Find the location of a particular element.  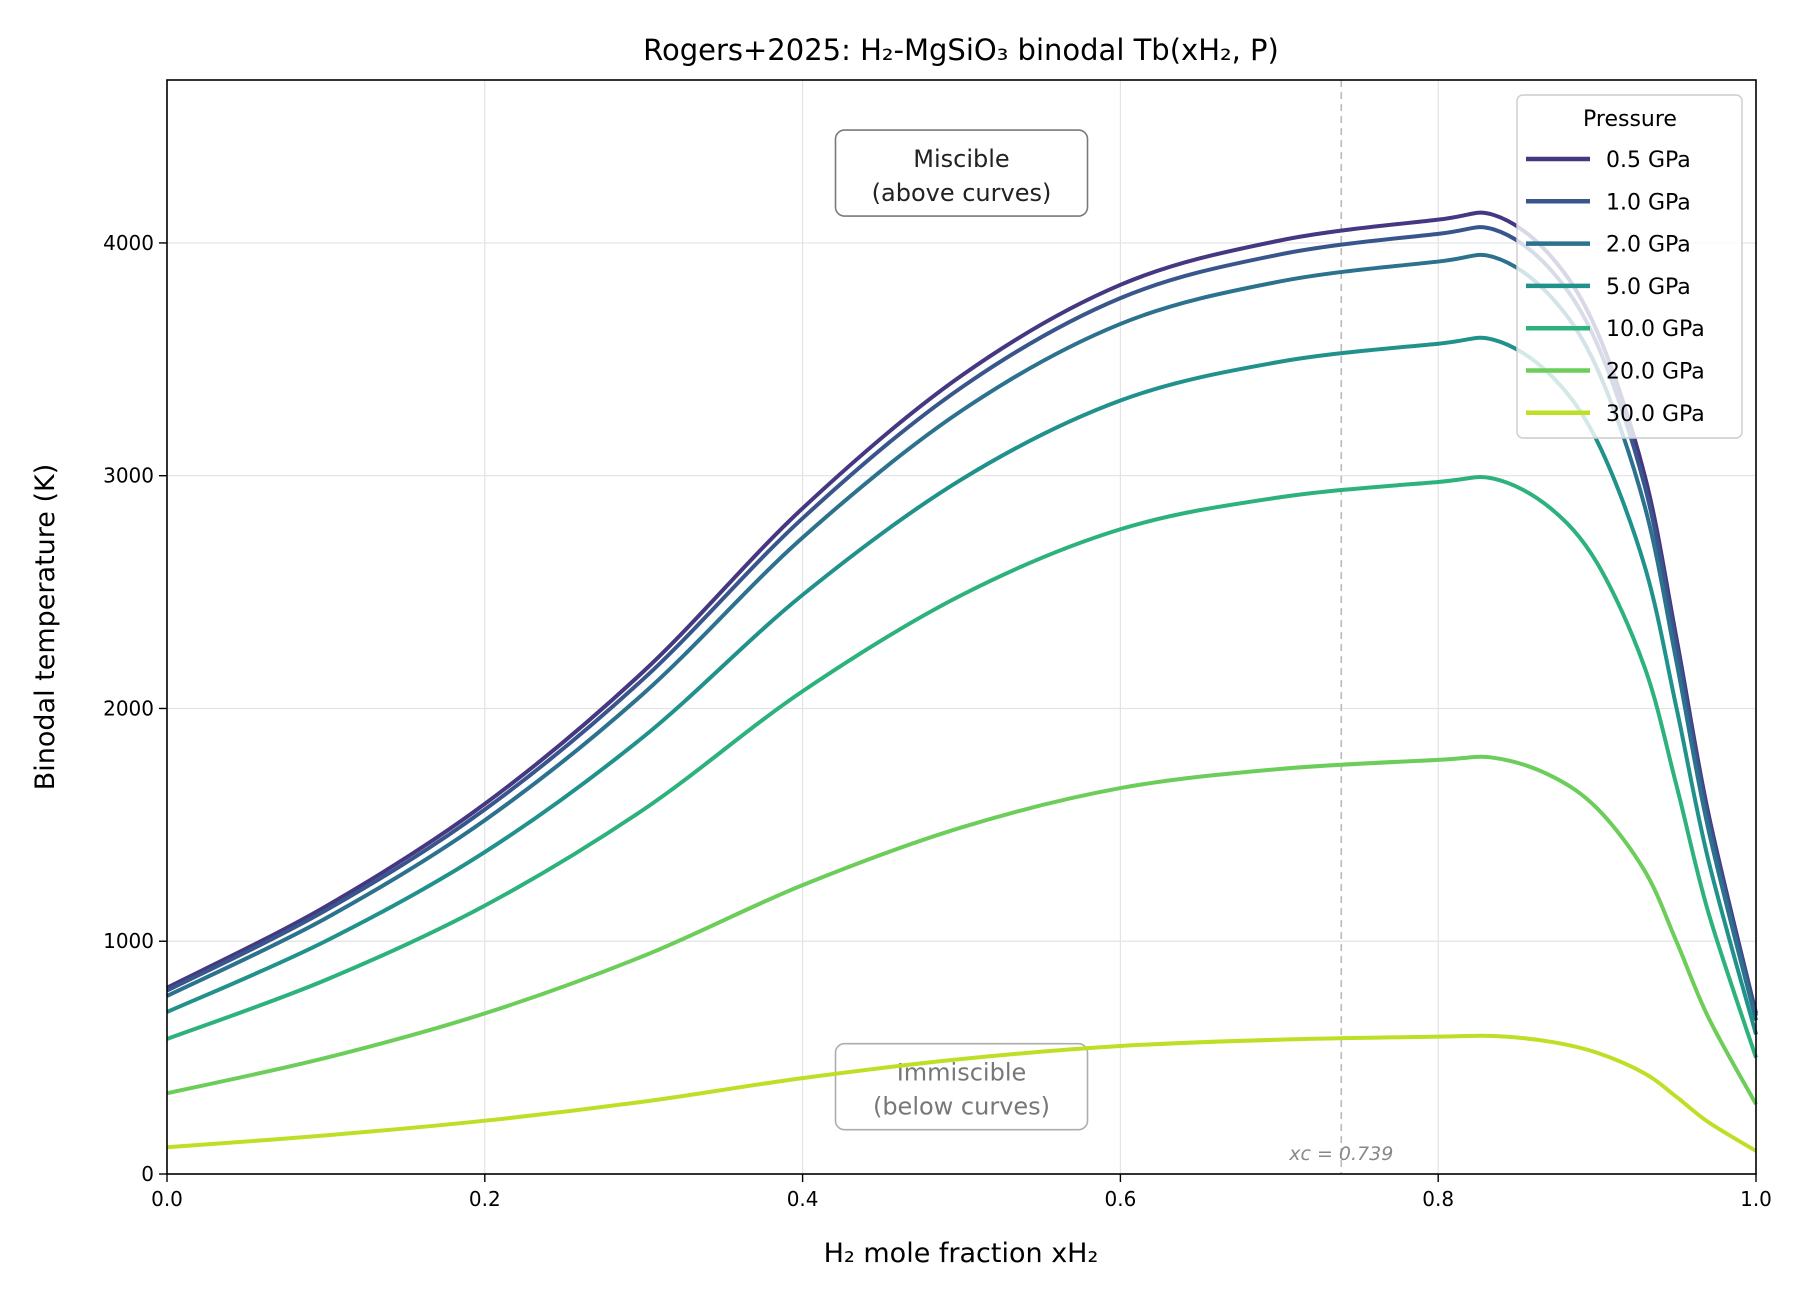

legend-entry: 5.0 GPa is located at coordinates (1648, 287).